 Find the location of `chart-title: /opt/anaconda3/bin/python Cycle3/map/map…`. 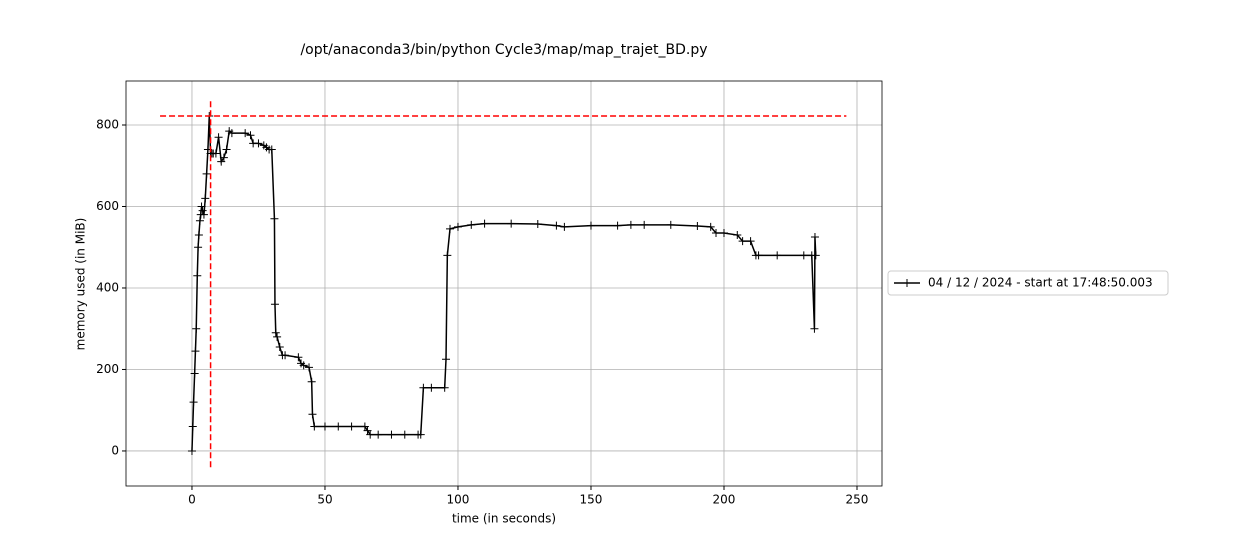

chart-title: /opt/anaconda3/bin/python Cycle3/map/map… is located at coordinates (503, 50).